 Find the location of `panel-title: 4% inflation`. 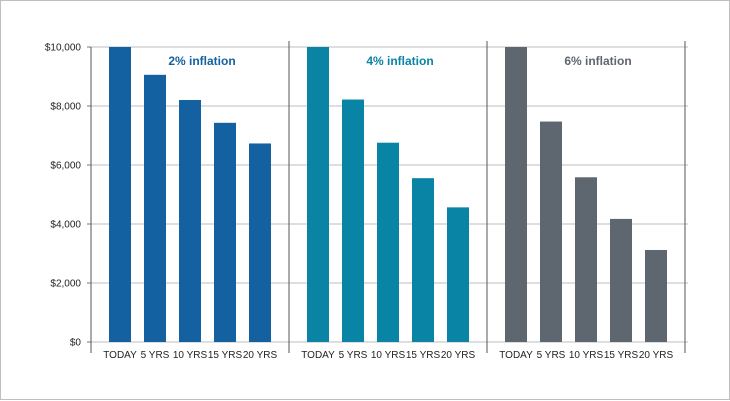

panel-title: 4% inflation is located at coordinates (399, 61).